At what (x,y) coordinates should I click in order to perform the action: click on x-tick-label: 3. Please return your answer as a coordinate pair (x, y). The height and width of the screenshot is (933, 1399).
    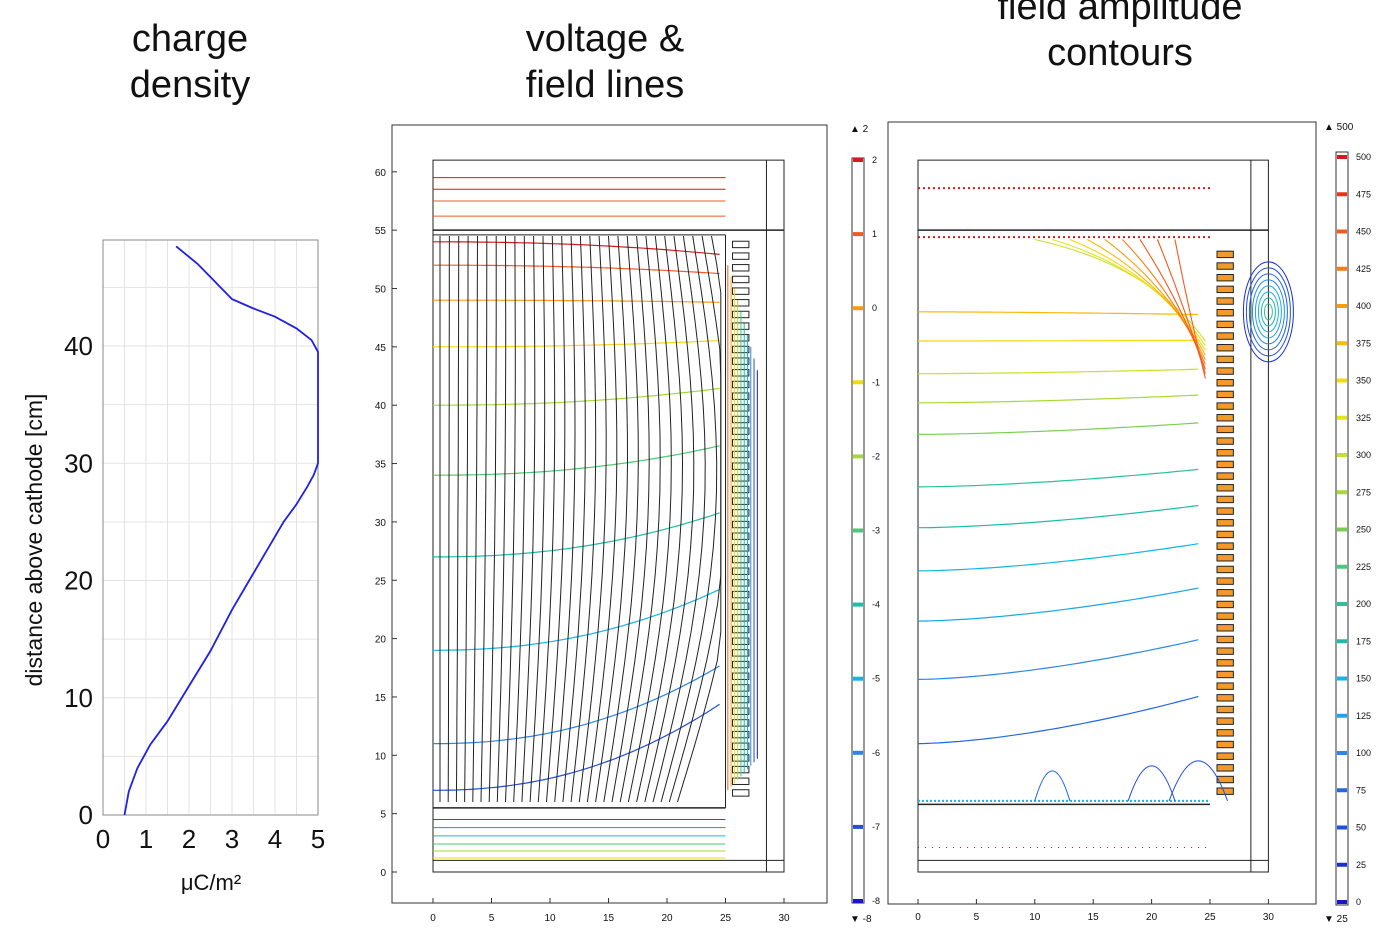
    Looking at the image, I should click on (232, 839).